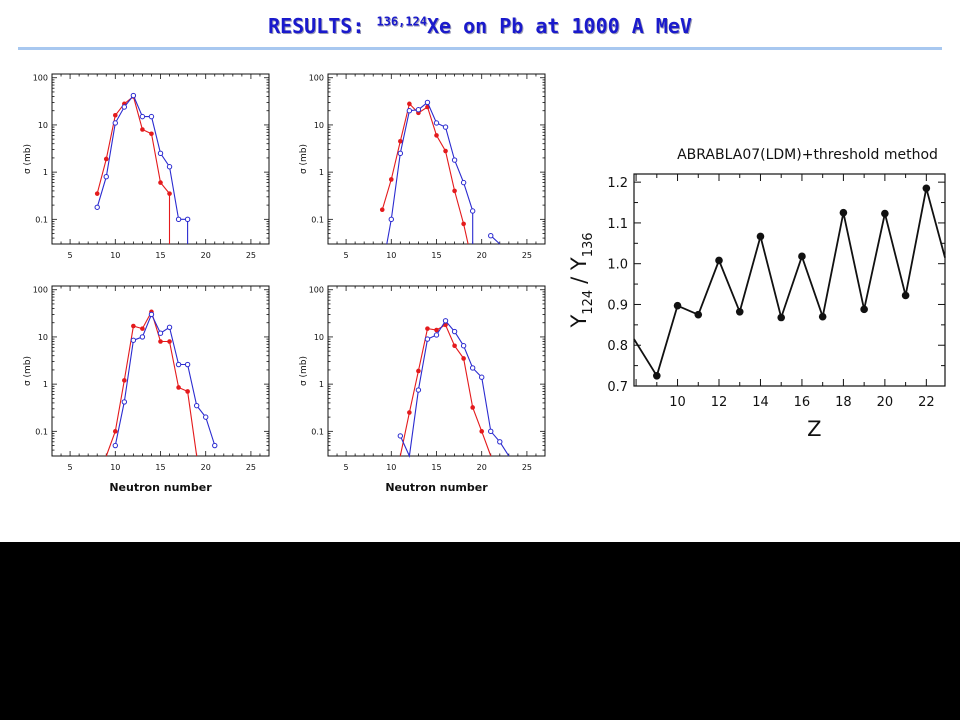 Image resolution: width=960 pixels, height=720 pixels. What do you see at coordinates (480, 26) in the screenshot?
I see `slide-title: RESULTS: 136,124Xe on Pb at 1000 A MeV` at bounding box center [480, 26].